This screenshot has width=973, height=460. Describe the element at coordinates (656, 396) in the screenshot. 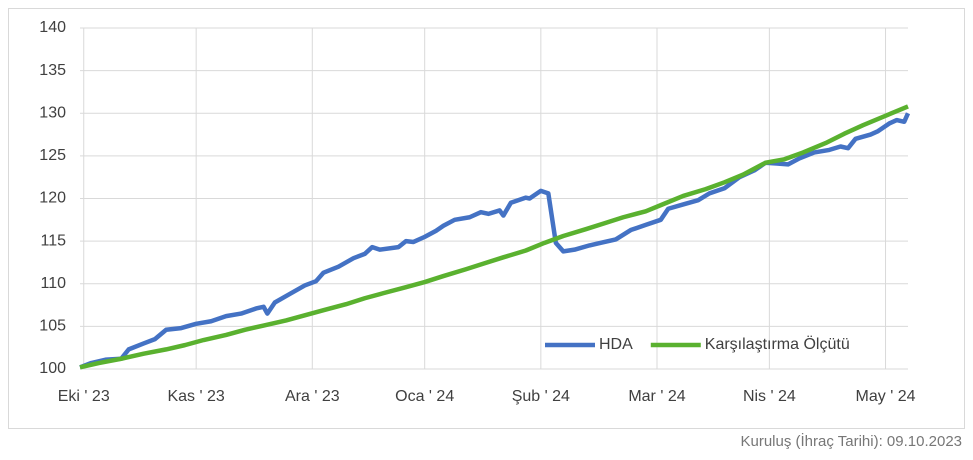

I see `x-tick-label: Mar ' 24` at that location.